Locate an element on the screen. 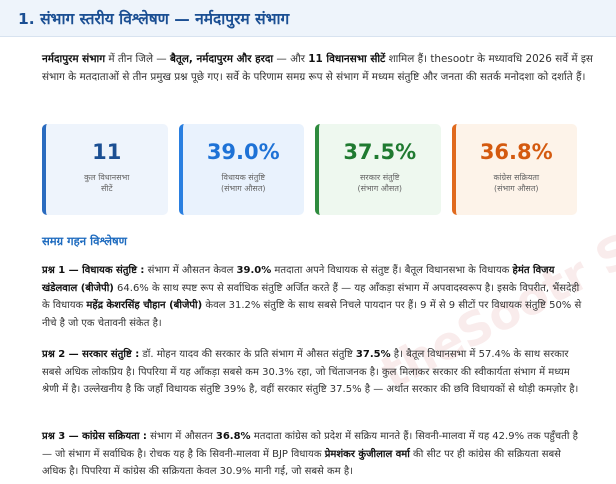 The width and height of the screenshot is (616, 484). stat-label: विधायक संतुष्टि (संभाग औसत) is located at coordinates (243, 183).